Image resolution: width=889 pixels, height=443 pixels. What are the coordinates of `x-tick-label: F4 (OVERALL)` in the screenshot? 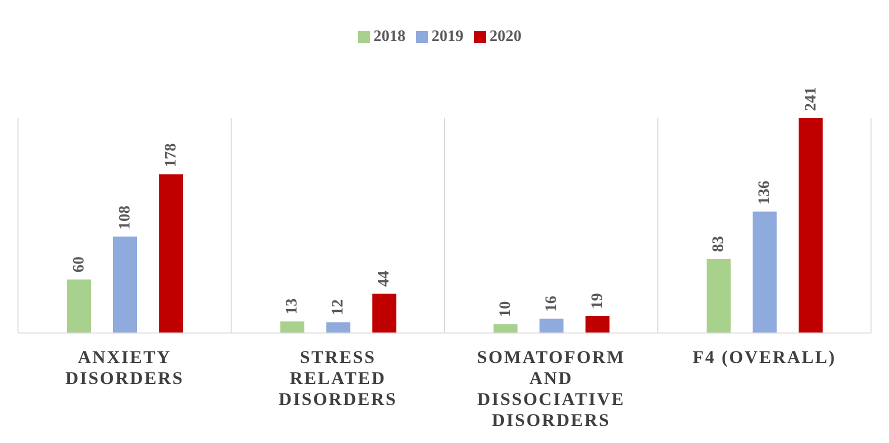 It's located at (764, 357).